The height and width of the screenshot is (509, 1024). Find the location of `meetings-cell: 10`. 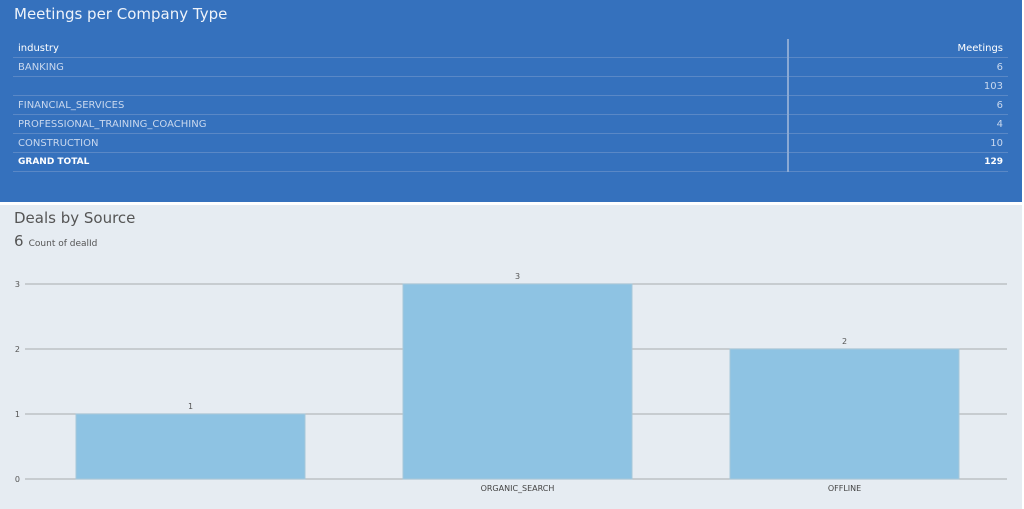

meetings-cell: 10 is located at coordinates (897, 143).